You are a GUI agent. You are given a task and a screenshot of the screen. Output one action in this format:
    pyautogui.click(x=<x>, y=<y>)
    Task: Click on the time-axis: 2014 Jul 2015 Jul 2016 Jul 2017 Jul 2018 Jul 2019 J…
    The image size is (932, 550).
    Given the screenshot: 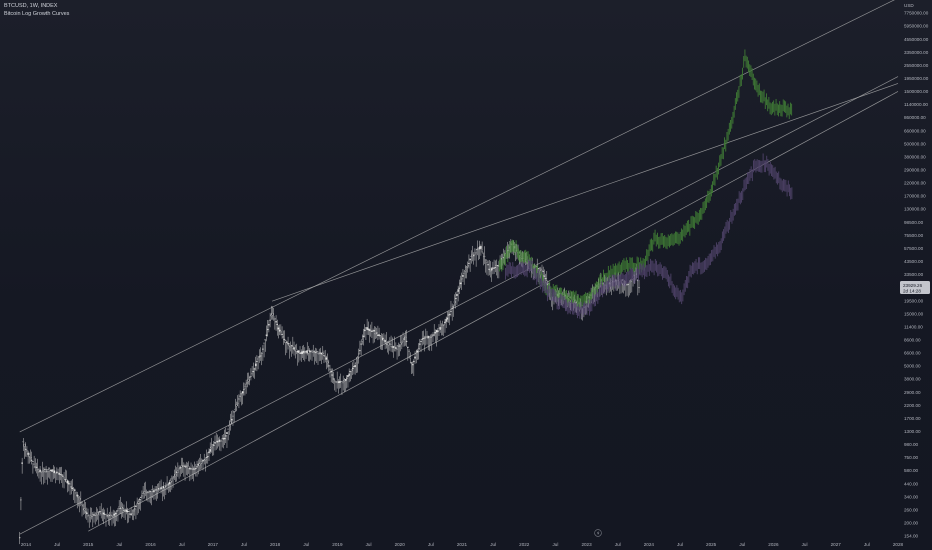 What is the action you would take?
    pyautogui.click(x=462, y=544)
    